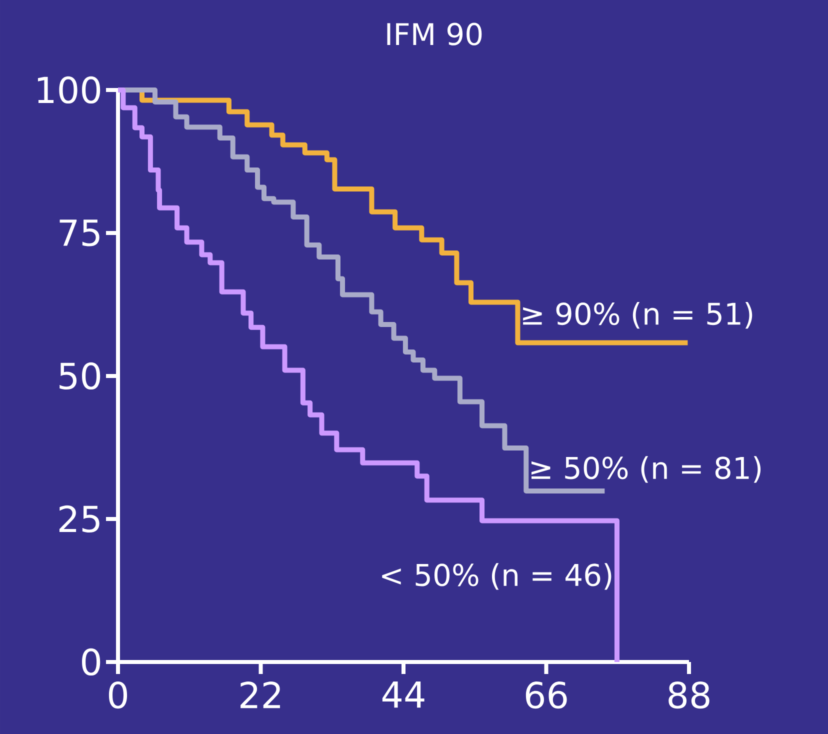 Image resolution: width=828 pixels, height=734 pixels. What do you see at coordinates (497, 576) in the screenshot?
I see `series-label: < 50% (n = 46)` at bounding box center [497, 576].